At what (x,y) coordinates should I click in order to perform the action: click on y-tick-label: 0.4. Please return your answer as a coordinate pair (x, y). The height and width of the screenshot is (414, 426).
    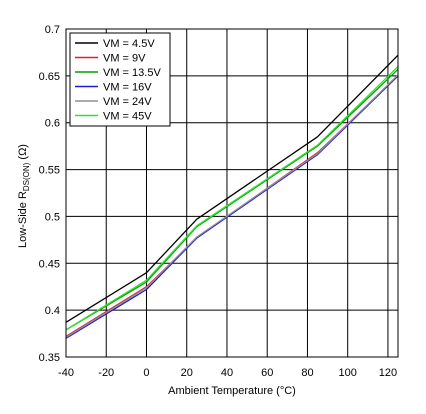
    Looking at the image, I should click on (52, 311).